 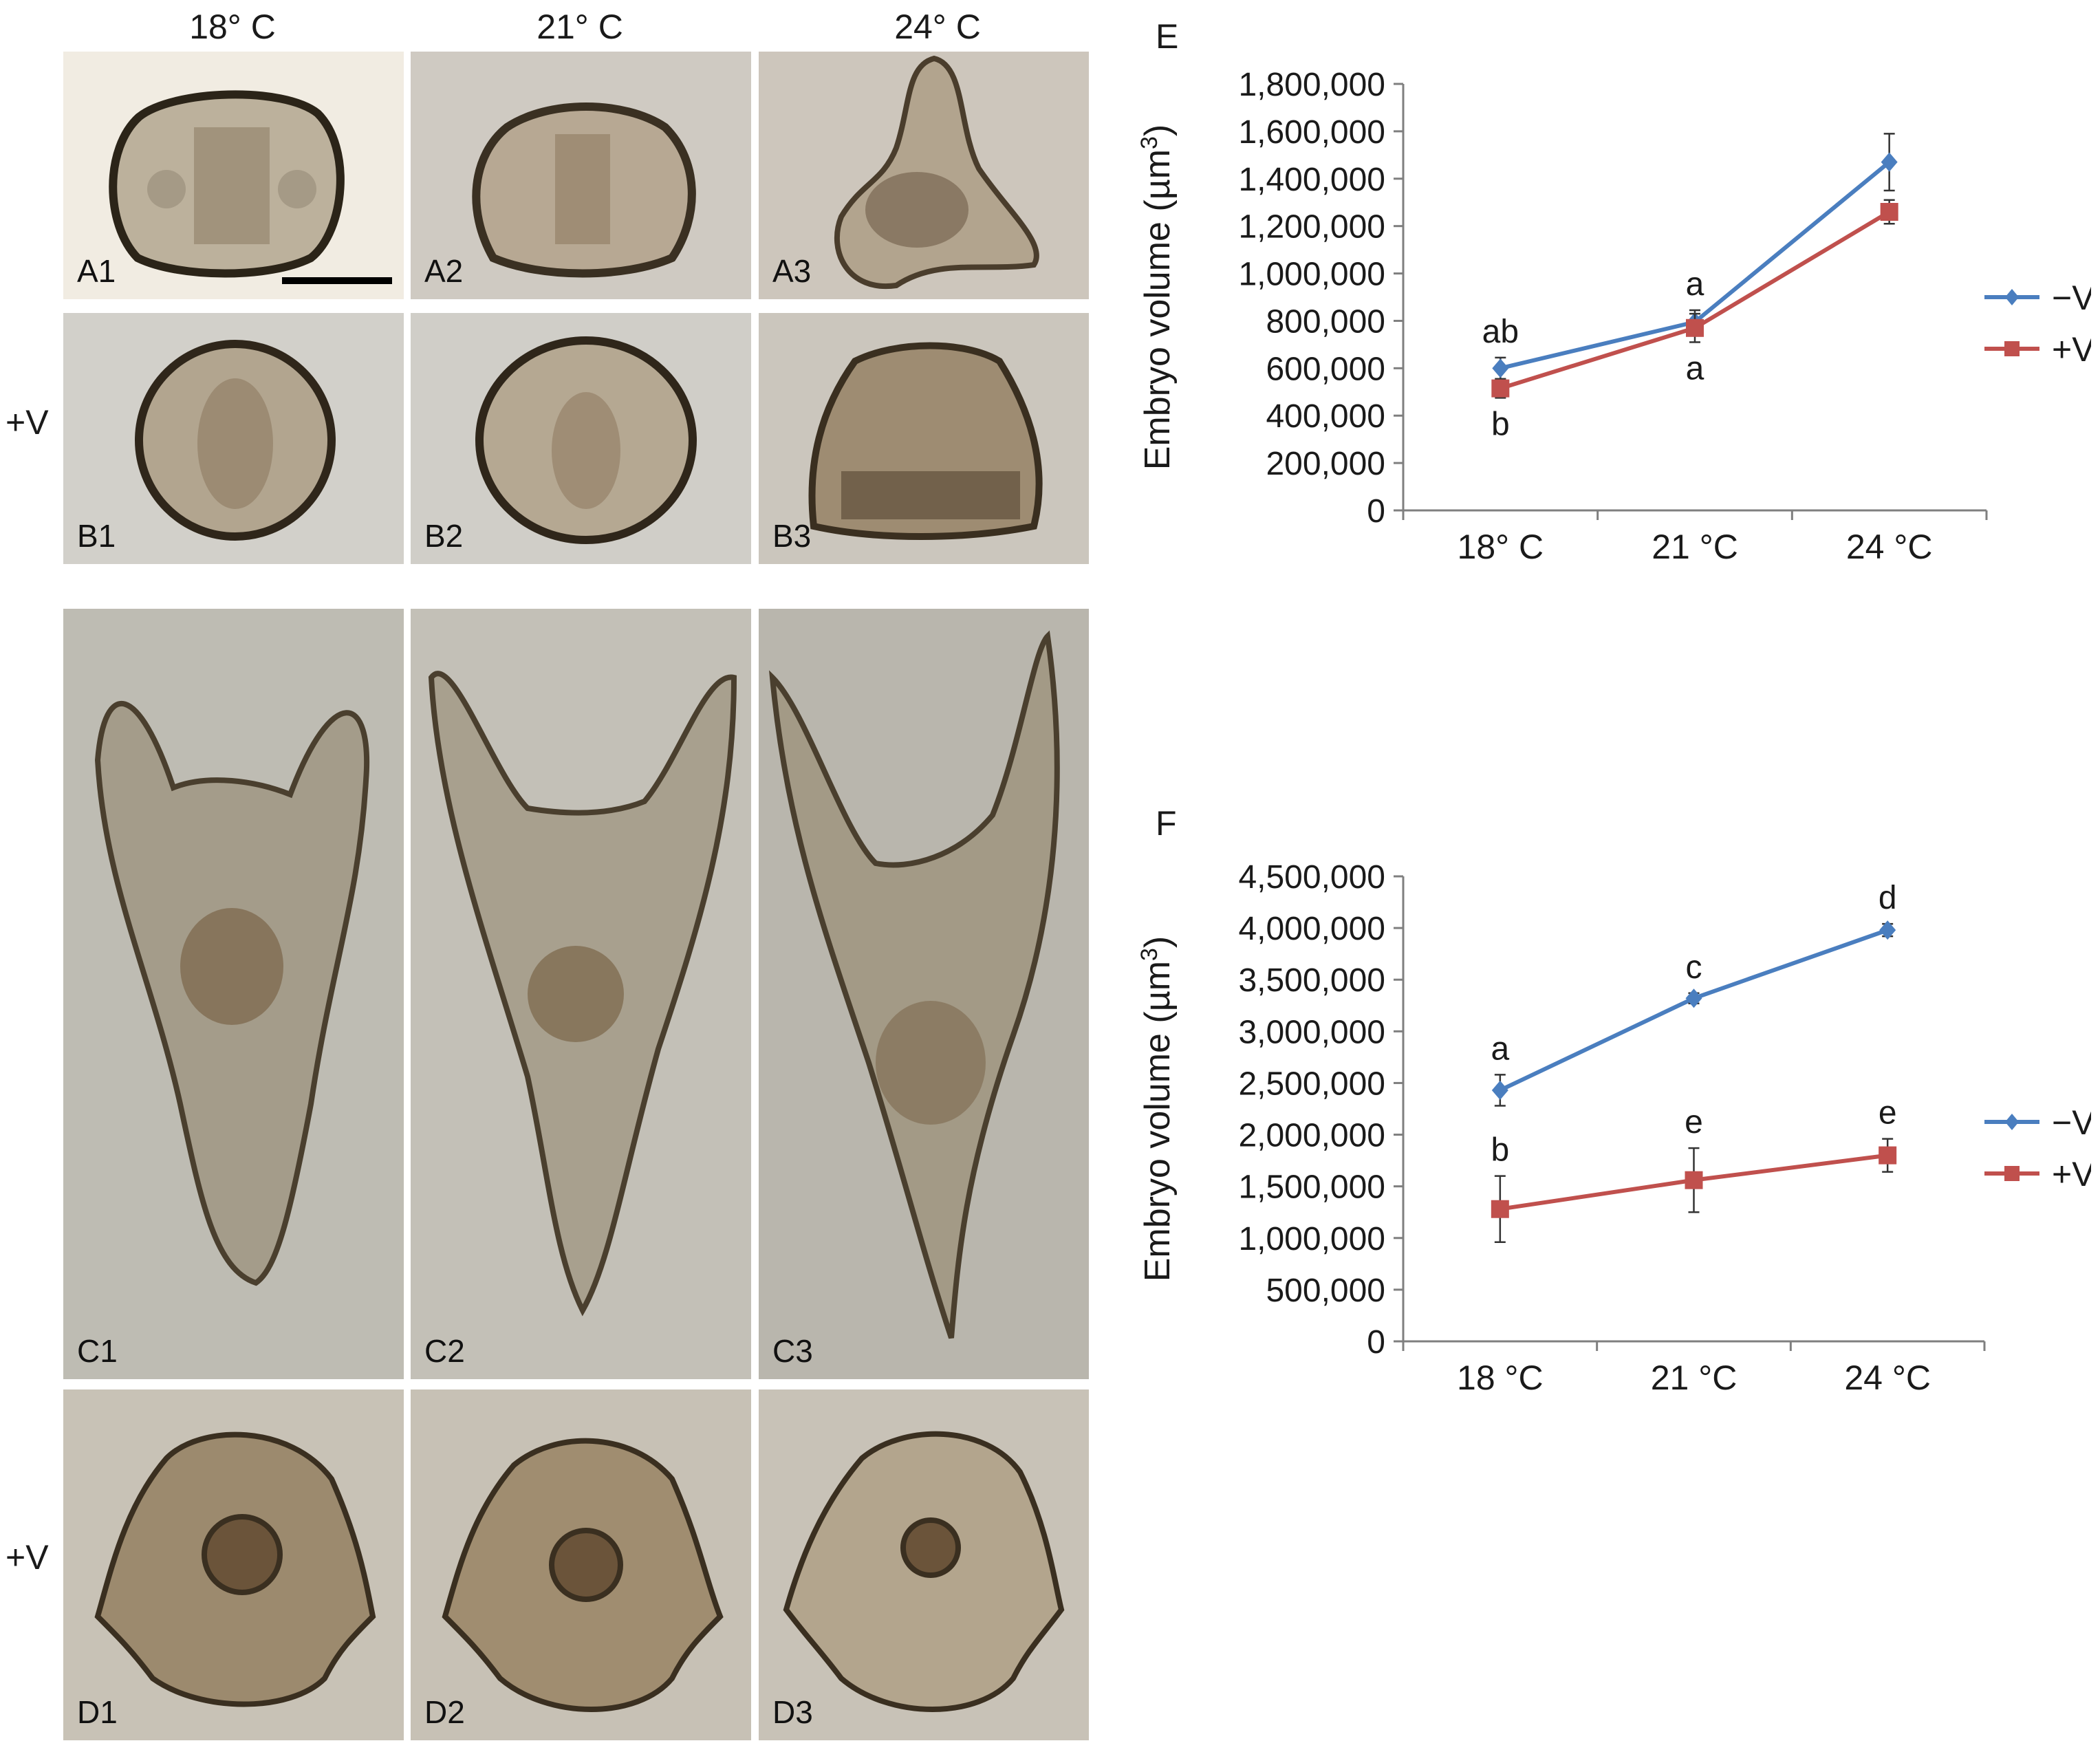 I want to click on column-header-18c: 18° C, so click(x=232, y=27).